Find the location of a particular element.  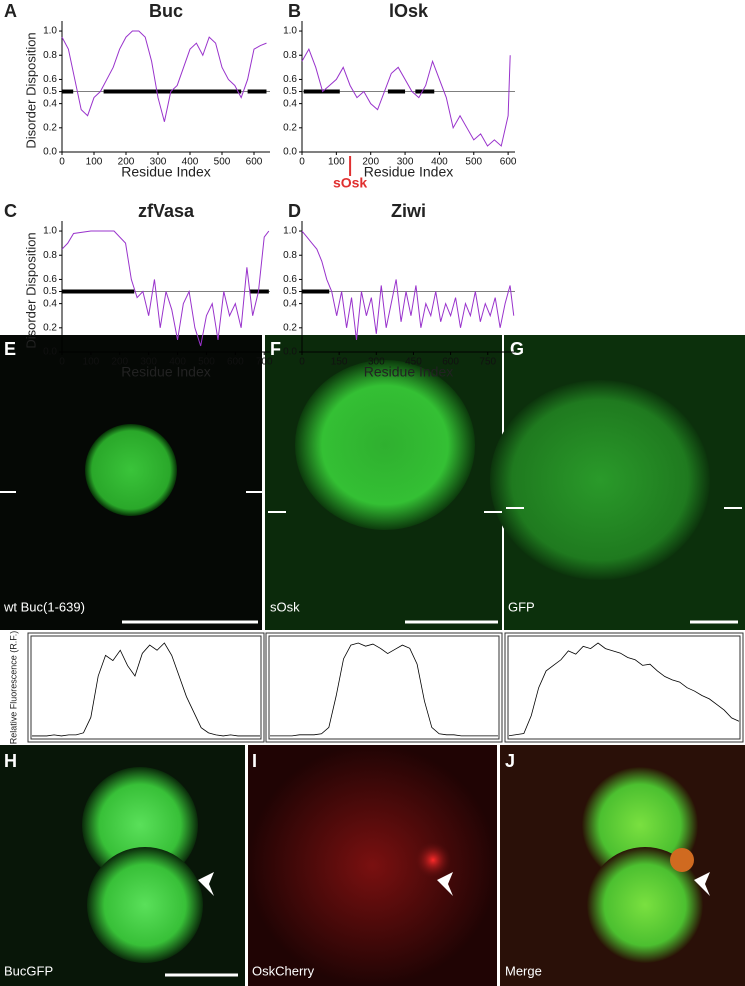

y-axis-label: Relative Fluorescence (R.F.) is located at coordinates (13, 688).